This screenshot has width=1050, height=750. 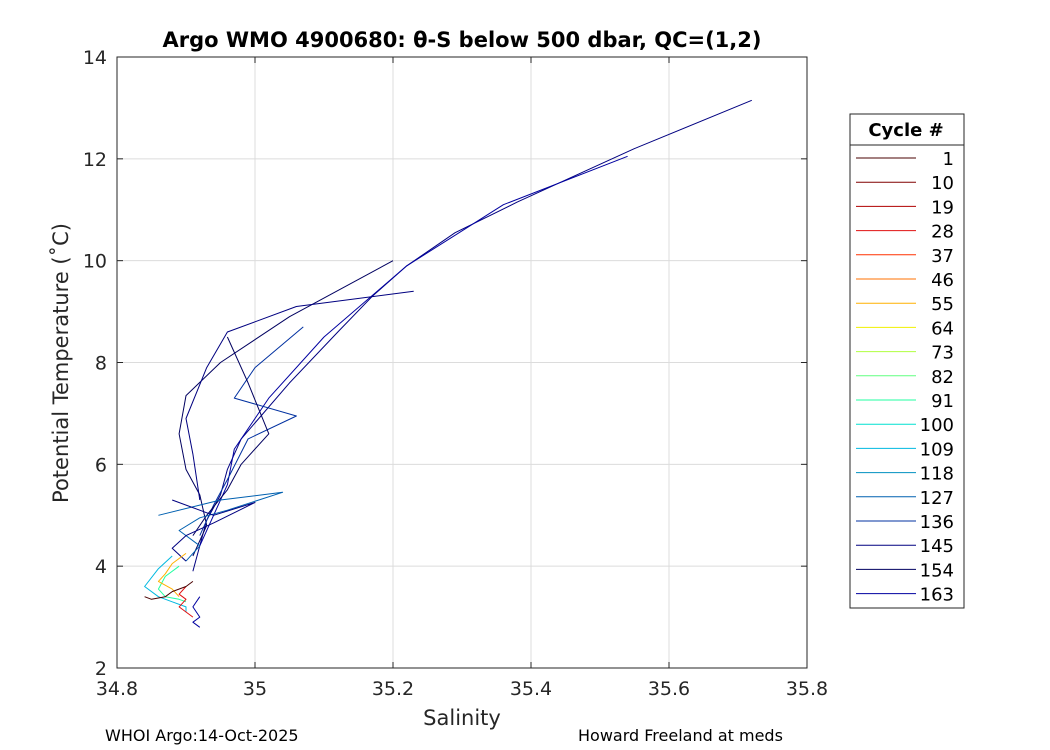 I want to click on y-tick-label: 14, so click(x=95, y=58).